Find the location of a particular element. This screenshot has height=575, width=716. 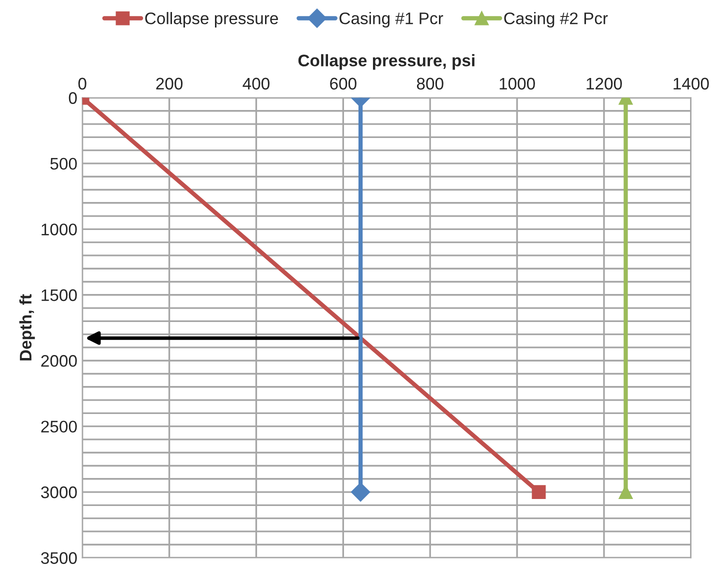

x-tick-label: 600 is located at coordinates (343, 84).